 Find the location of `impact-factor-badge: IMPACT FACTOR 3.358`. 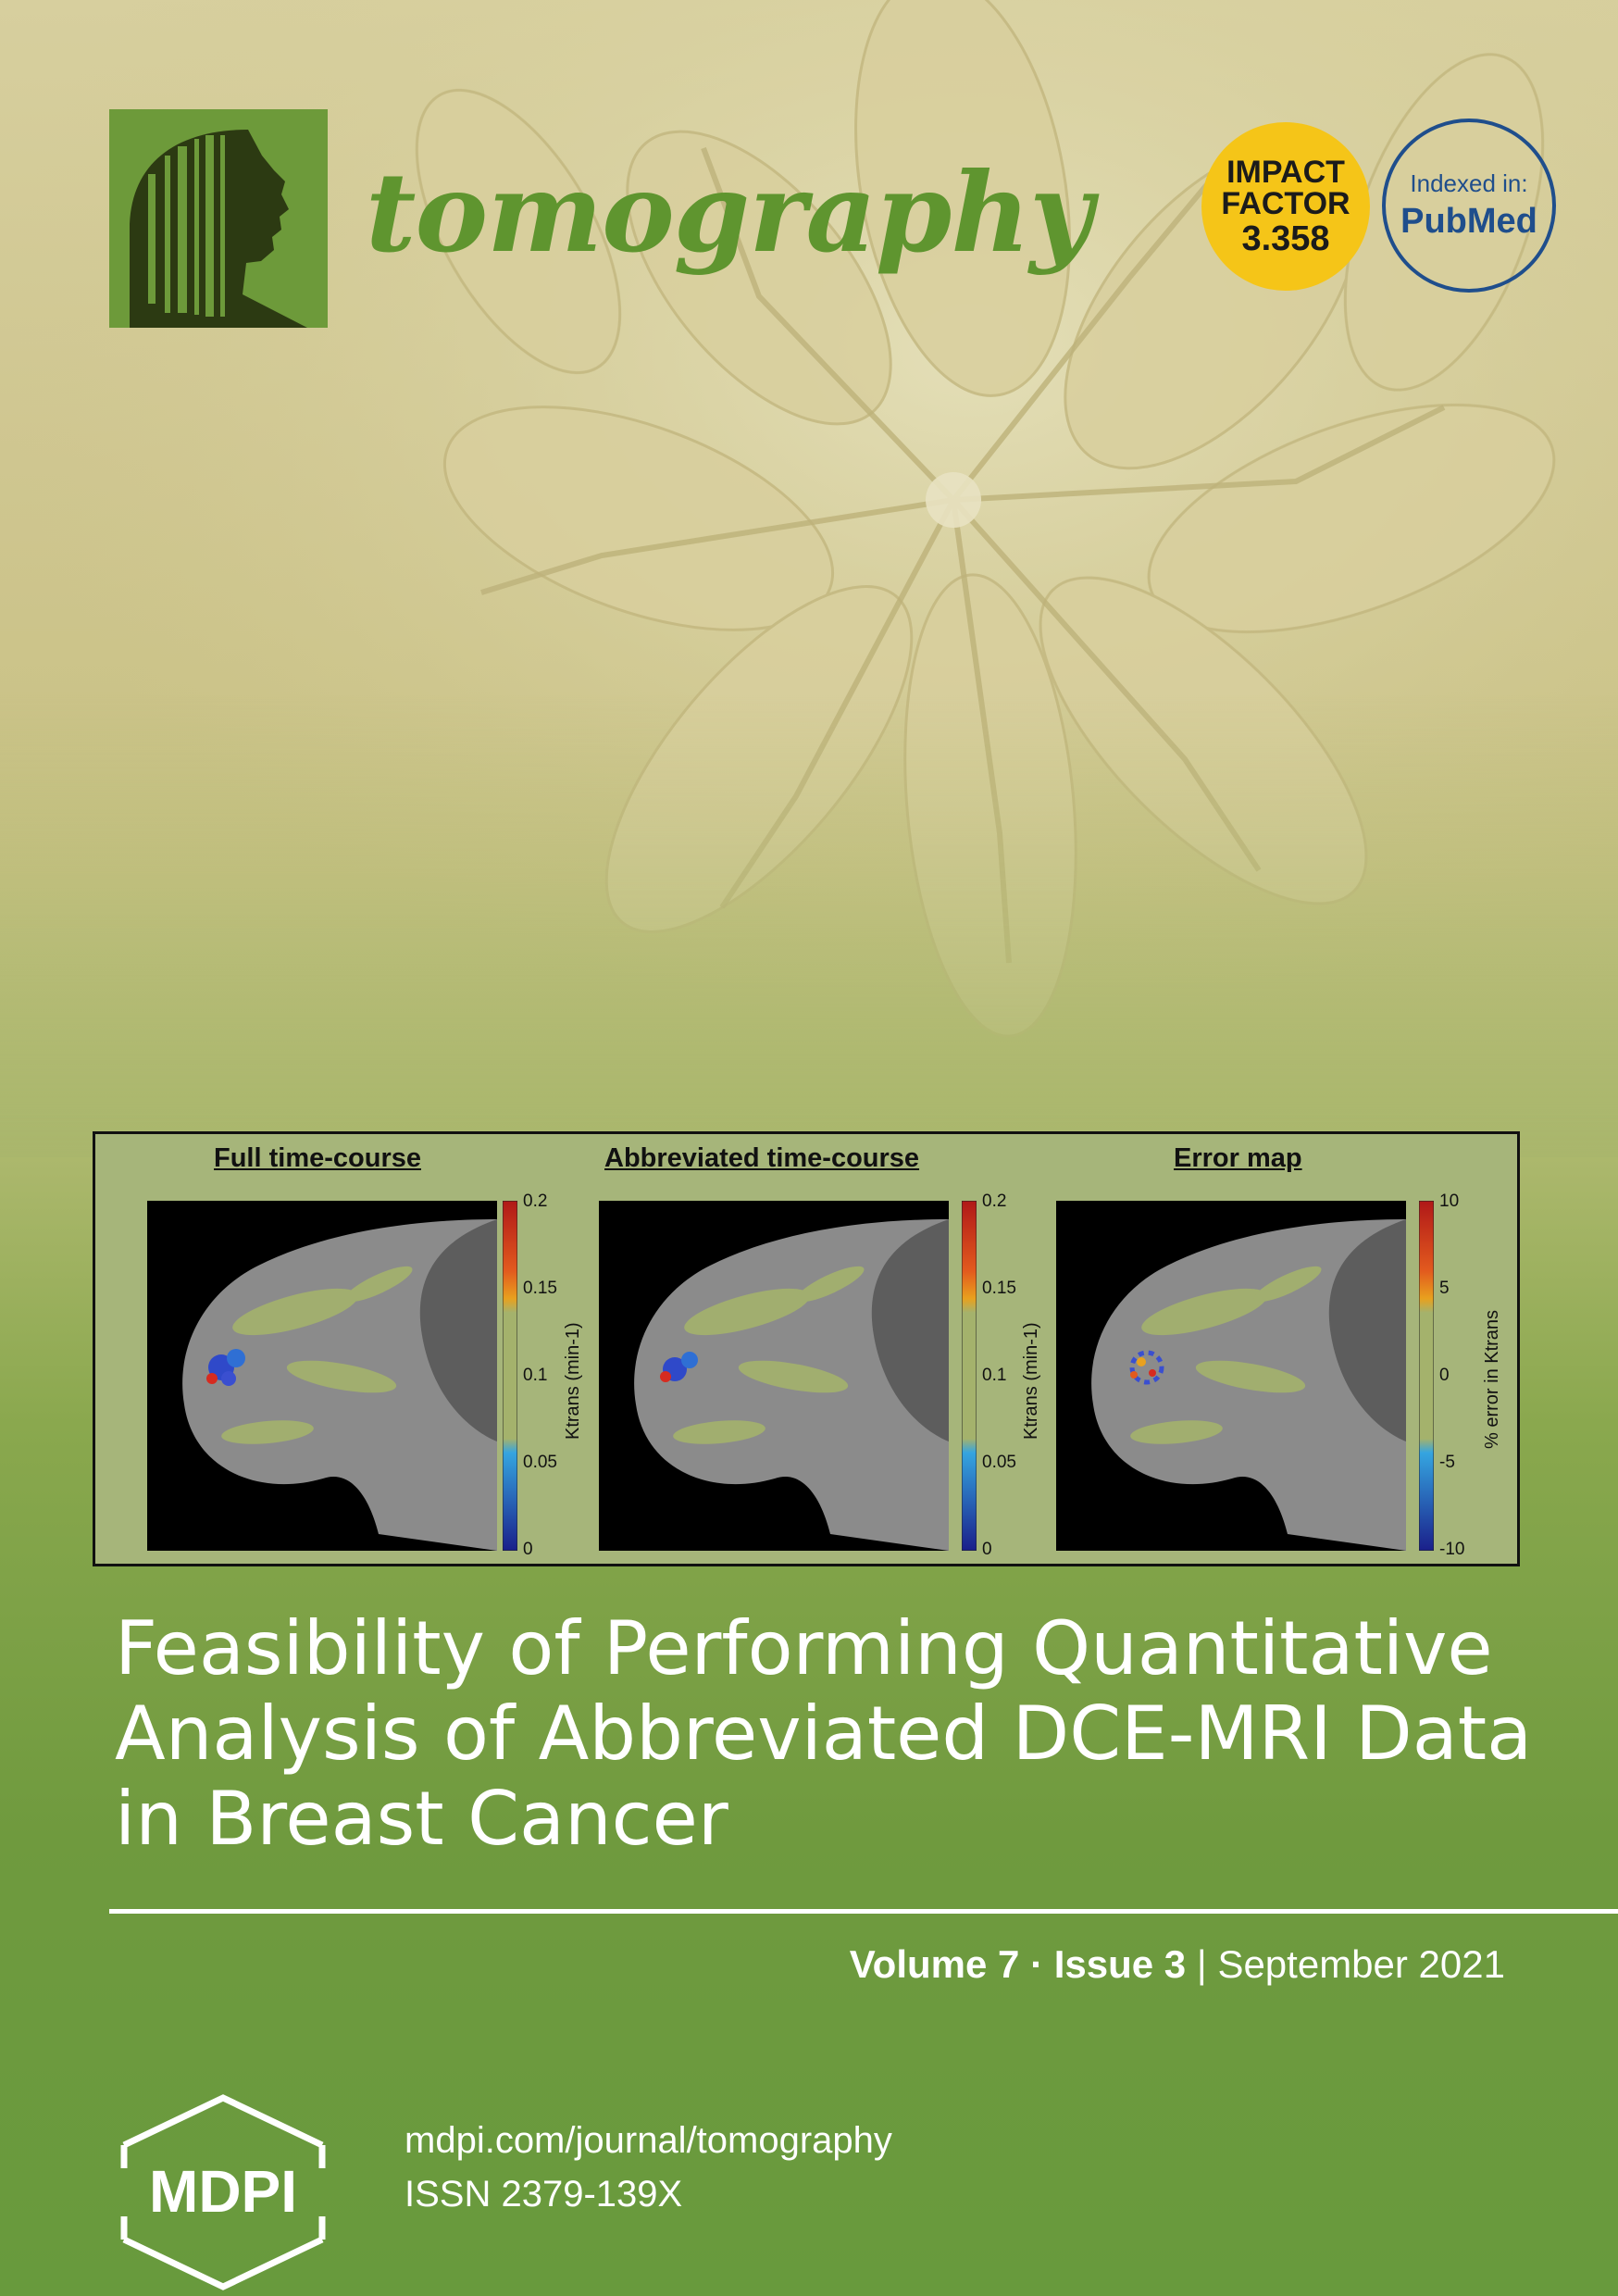

impact-factor-badge: IMPACT FACTOR 3.358 is located at coordinates (1285, 206).